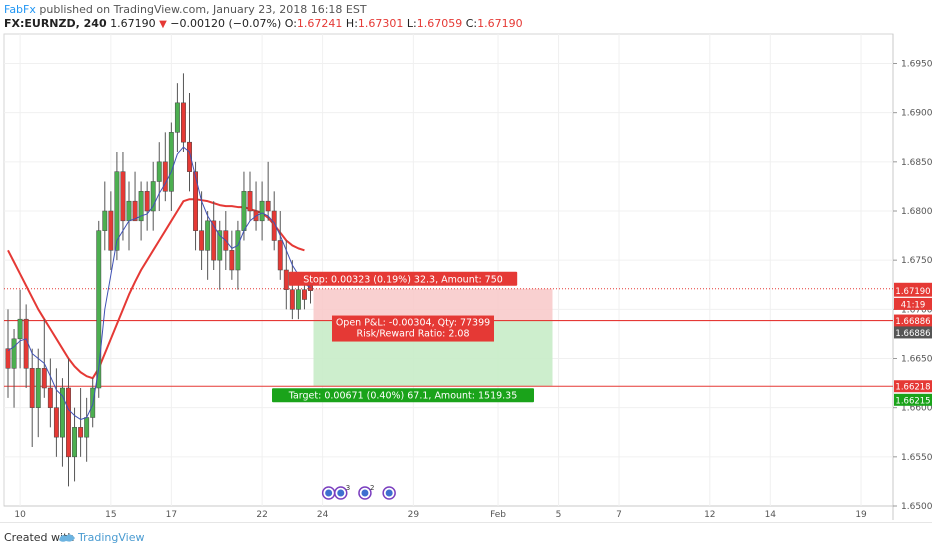  I want to click on stop-label-text: Stop: 0.00323 (0.19%) 32.3, Amount: 750, so click(403, 279).